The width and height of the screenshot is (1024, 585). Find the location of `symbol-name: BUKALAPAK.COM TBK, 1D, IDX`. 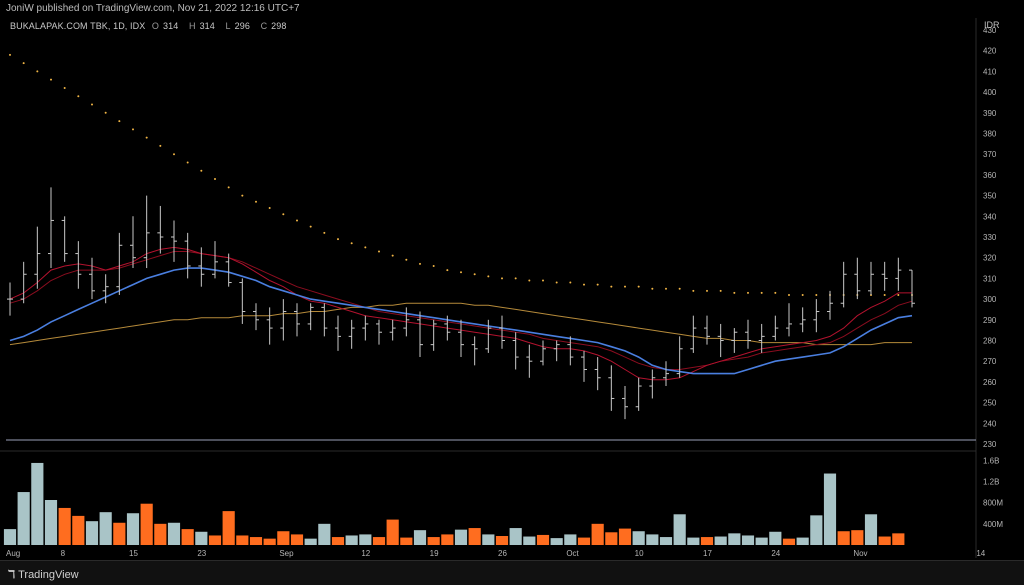

symbol-name: BUKALAPAK.COM TBK, 1D, IDX is located at coordinates (78, 26).